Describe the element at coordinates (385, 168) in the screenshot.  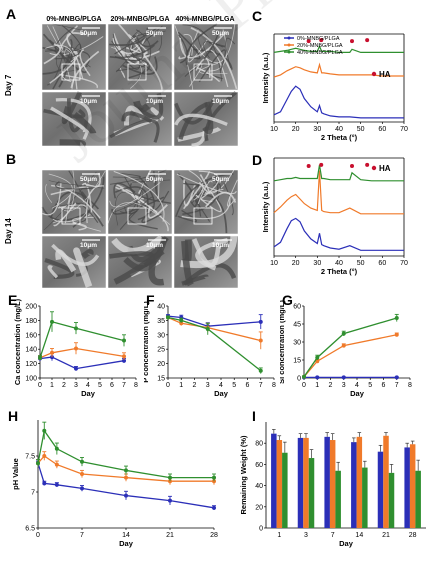
I see `ha-legend-label: HA` at that location.